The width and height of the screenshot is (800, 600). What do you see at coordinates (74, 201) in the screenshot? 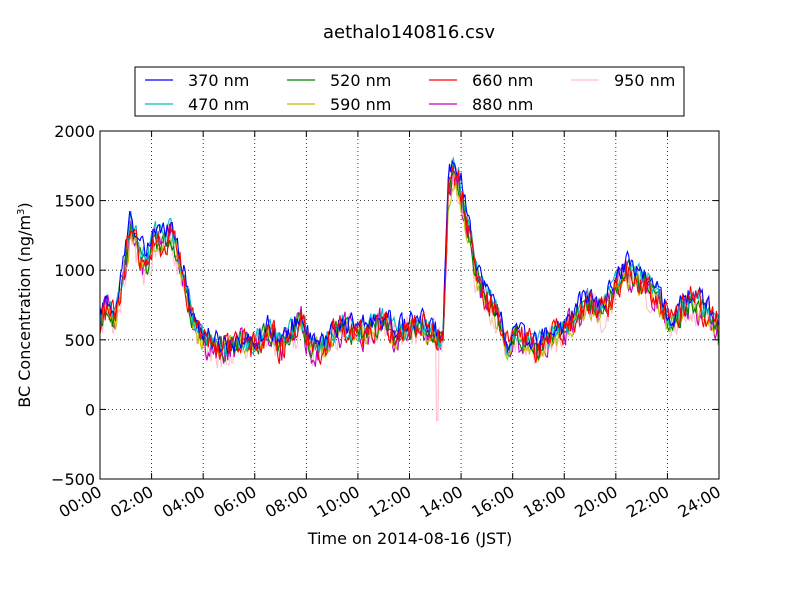
I see `y-tick-label: 1500` at bounding box center [74, 201].